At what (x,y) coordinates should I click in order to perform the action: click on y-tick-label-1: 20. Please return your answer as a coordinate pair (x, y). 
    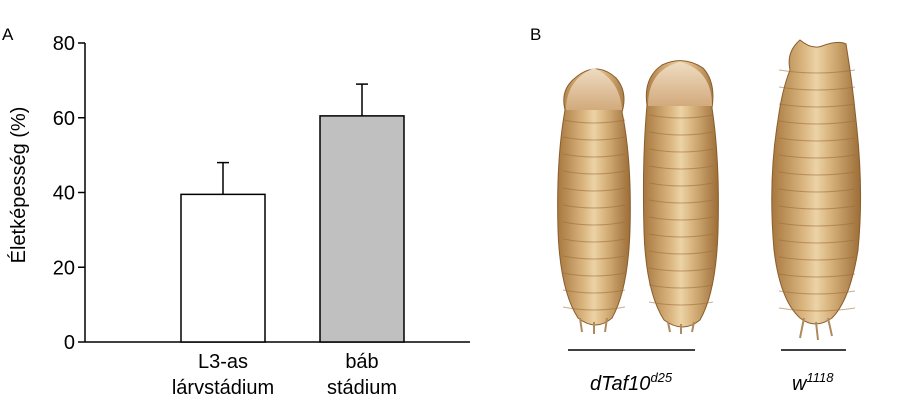
    Looking at the image, I should click on (64, 268).